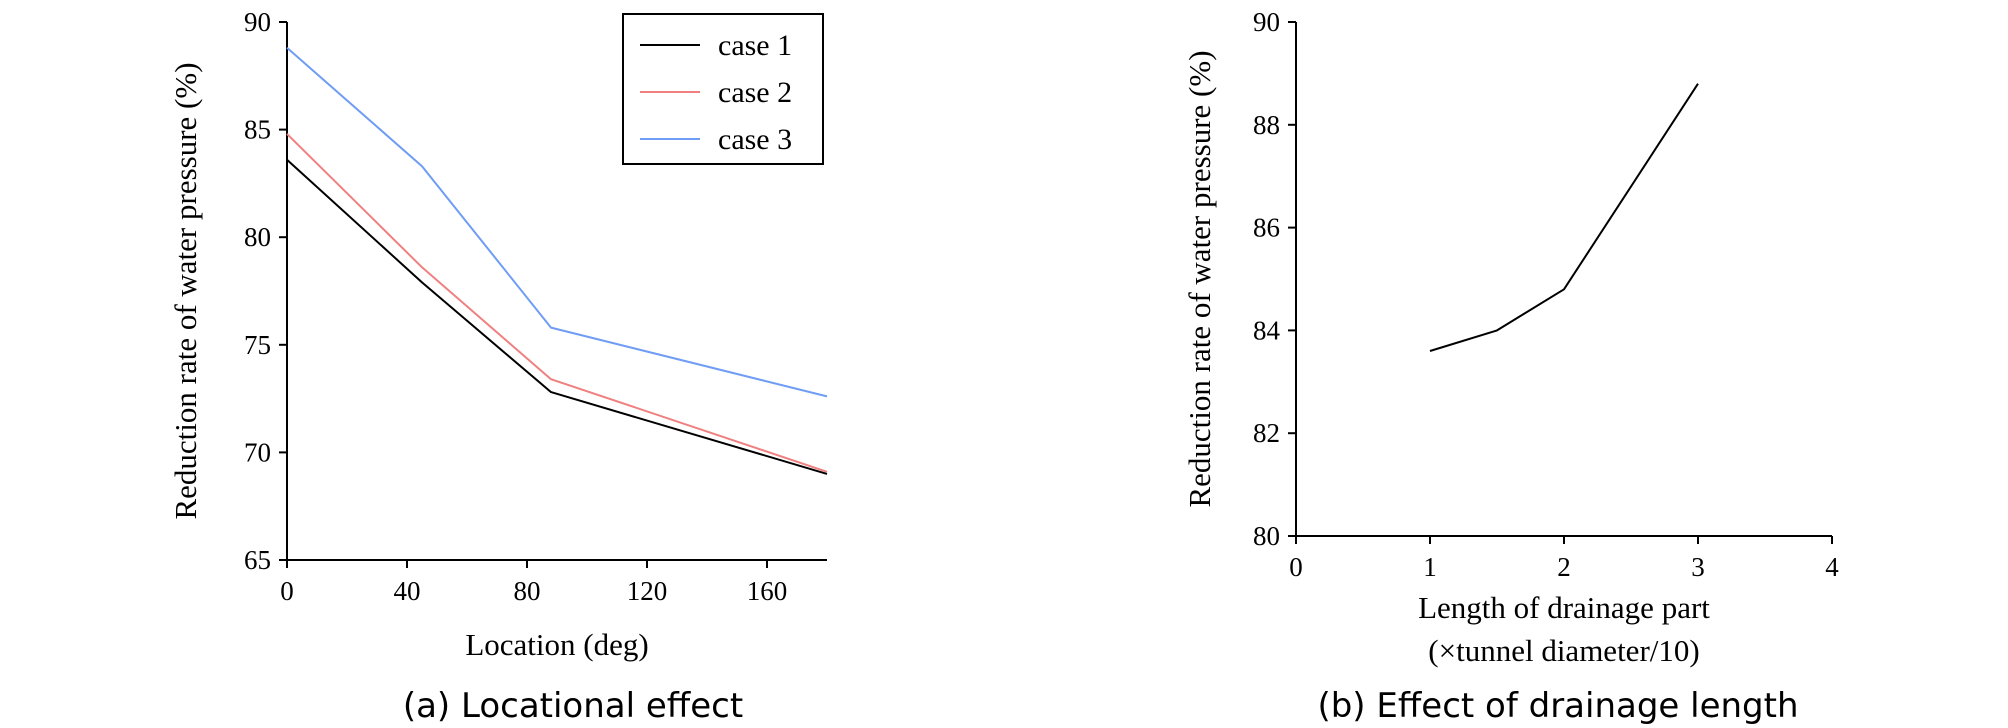 The width and height of the screenshot is (2008, 728). What do you see at coordinates (755, 139) in the screenshot?
I see `legend-label: case 3` at bounding box center [755, 139].